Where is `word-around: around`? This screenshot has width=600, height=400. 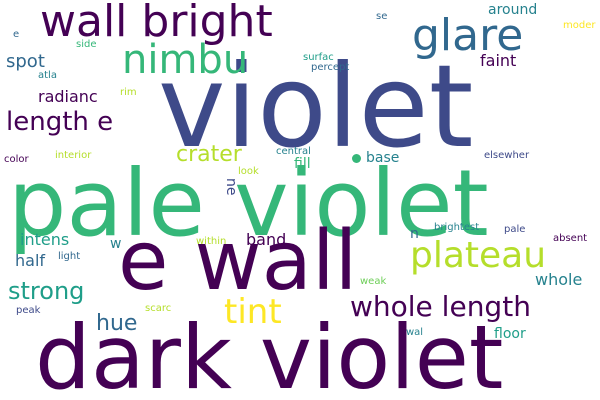 word-around: around is located at coordinates (513, 10).